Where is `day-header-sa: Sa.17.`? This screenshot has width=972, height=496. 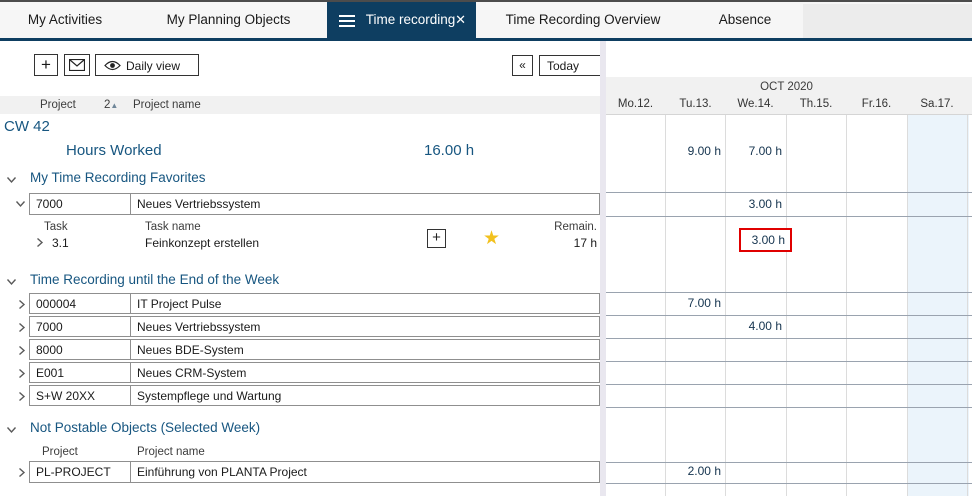
day-header-sa: Sa.17. is located at coordinates (937, 104).